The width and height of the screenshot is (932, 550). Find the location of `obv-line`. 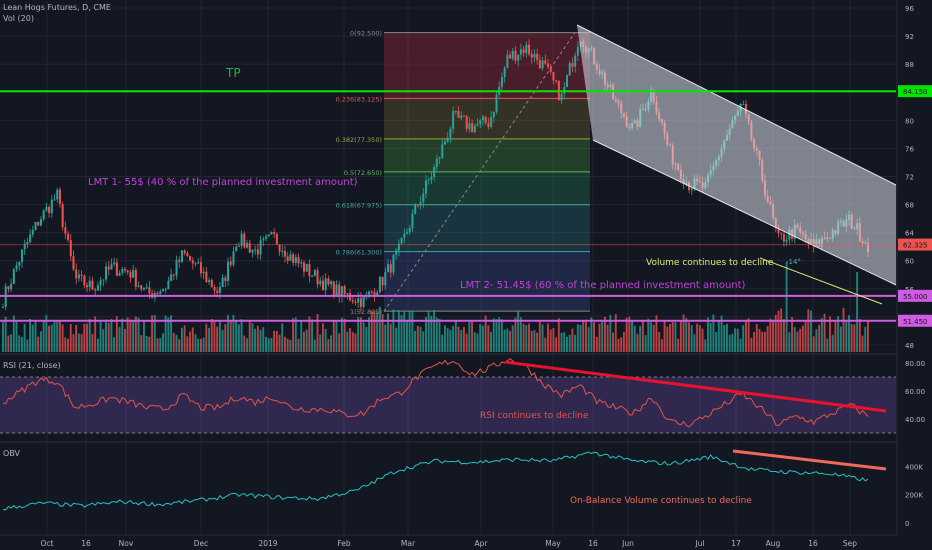

obv-line is located at coordinates (435, 481).